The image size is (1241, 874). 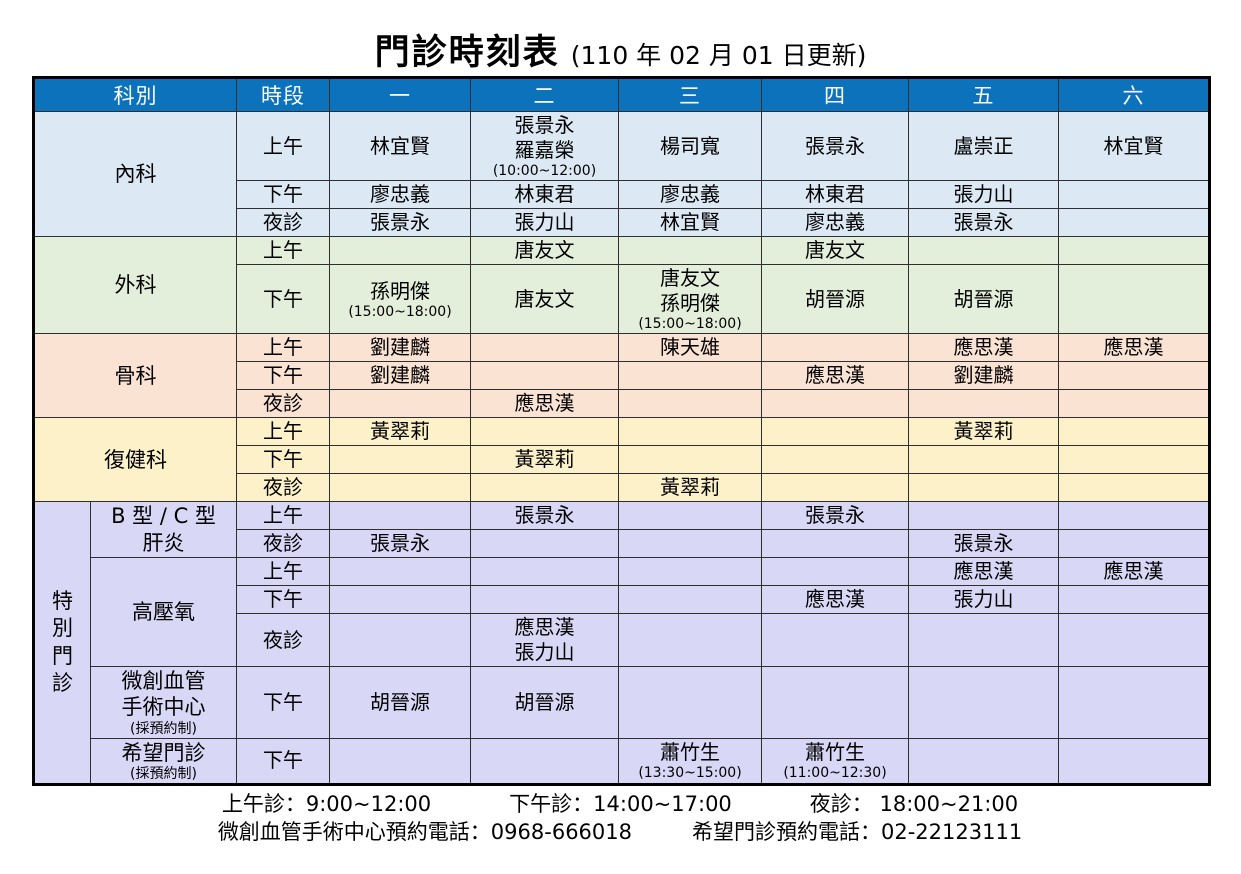 What do you see at coordinates (914, 804) in the screenshot?
I see `evening-hours: 夜診： 18:00~21:00` at bounding box center [914, 804].